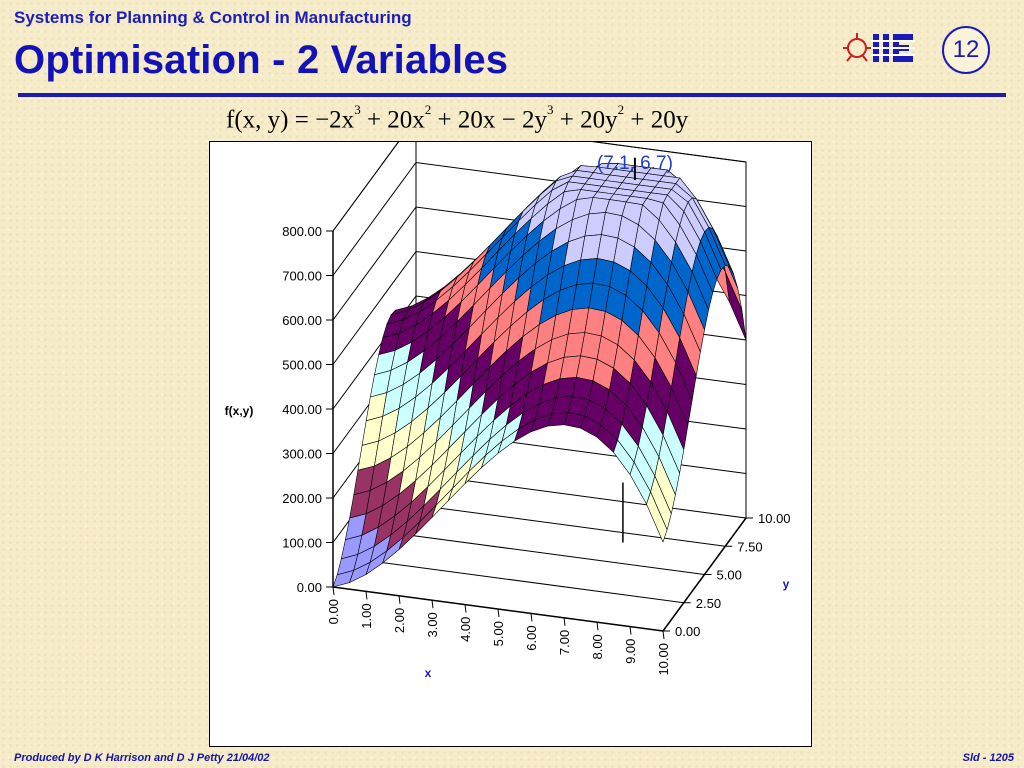  What do you see at coordinates (663, 659) in the screenshot?
I see `x-tick-label: 10.00` at bounding box center [663, 659].